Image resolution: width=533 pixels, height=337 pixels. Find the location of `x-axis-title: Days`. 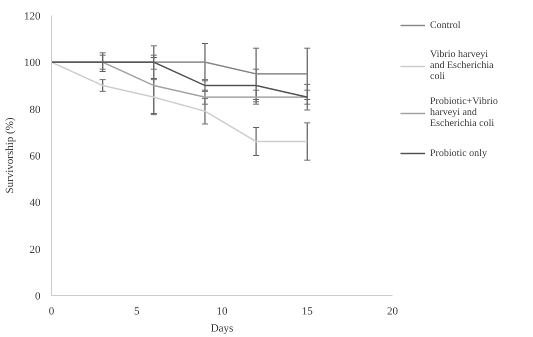

x-axis-title: Days is located at coordinates (222, 328).